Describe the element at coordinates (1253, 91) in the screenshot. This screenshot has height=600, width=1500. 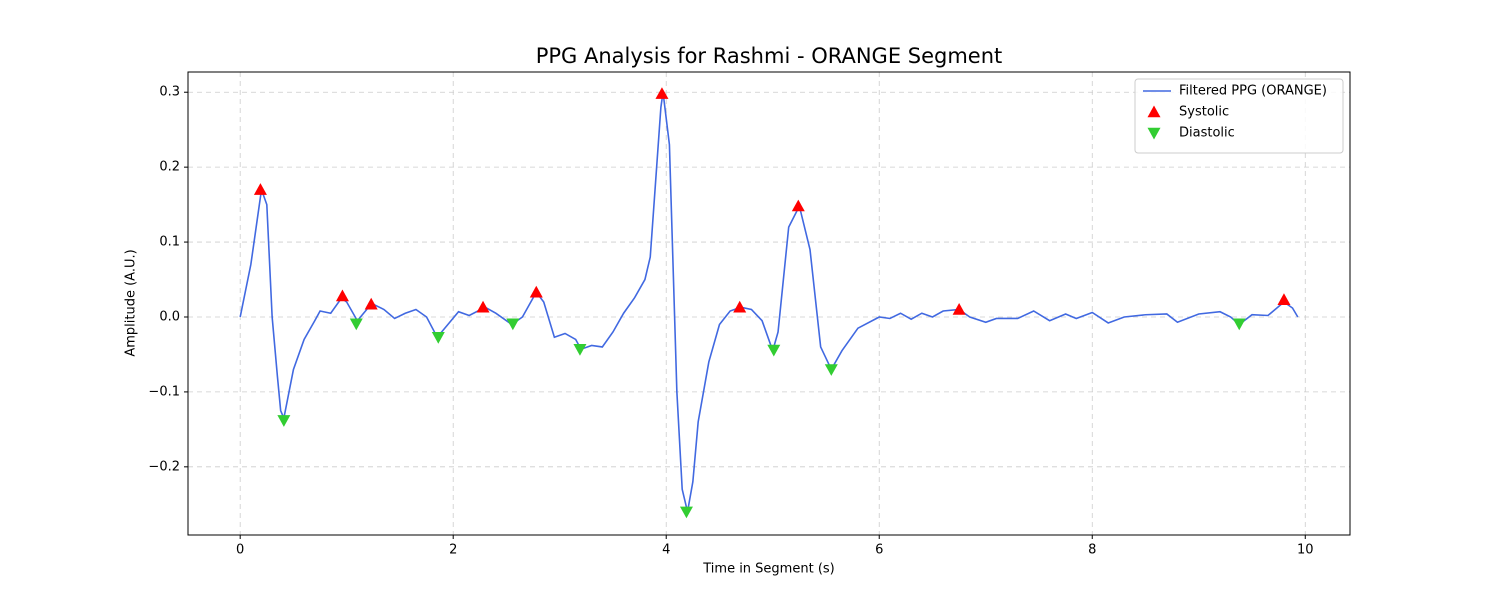
I see `legend-label: Filtered PPG (ORANGE)` at that location.